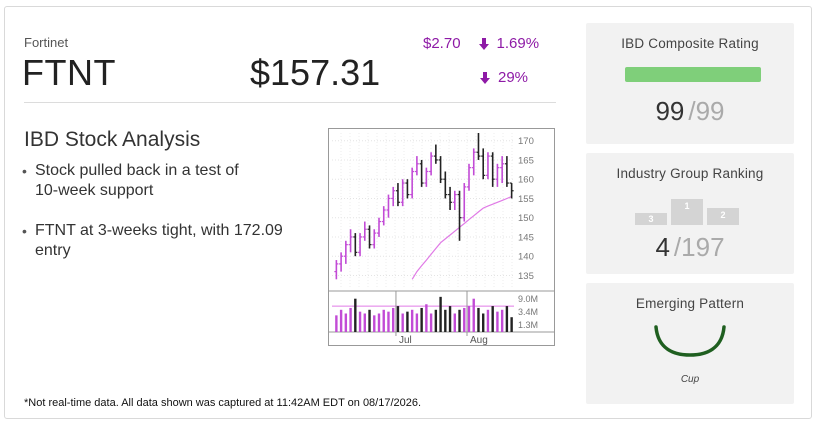  I want to click on volume-tick-label: 3.4M, so click(528, 312).